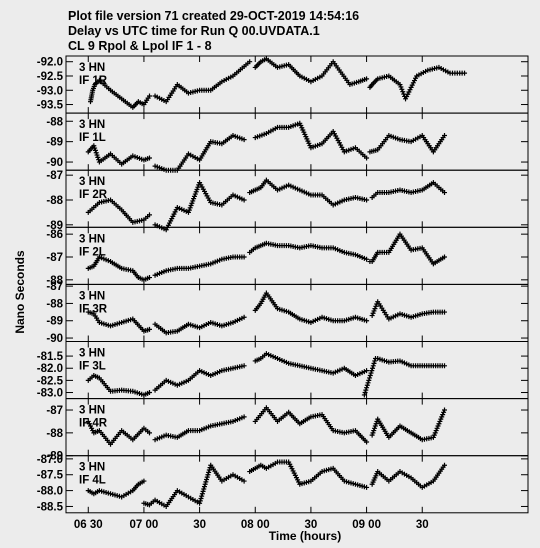  I want to click on y-tick-label: -82.5, so click(50, 381).